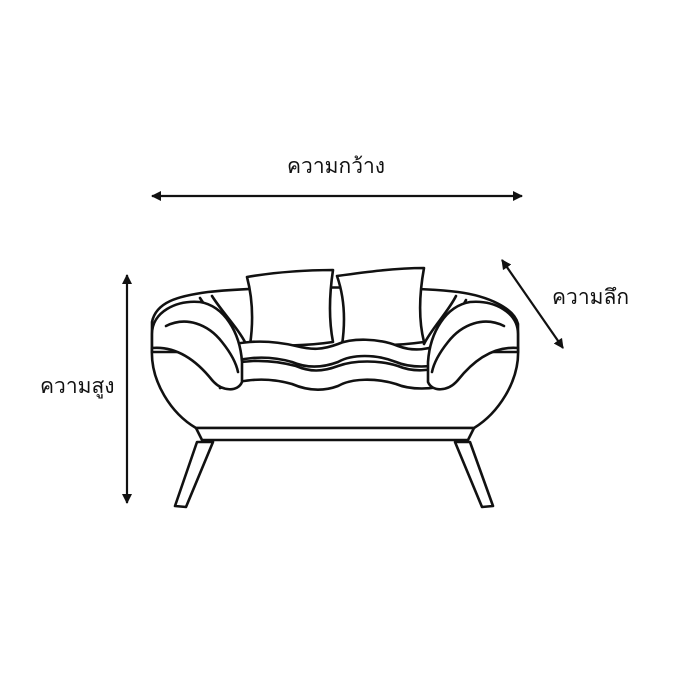 The height and width of the screenshot is (679, 675). Describe the element at coordinates (591, 297) in the screenshot. I see `depth-label: ความลึก` at that location.